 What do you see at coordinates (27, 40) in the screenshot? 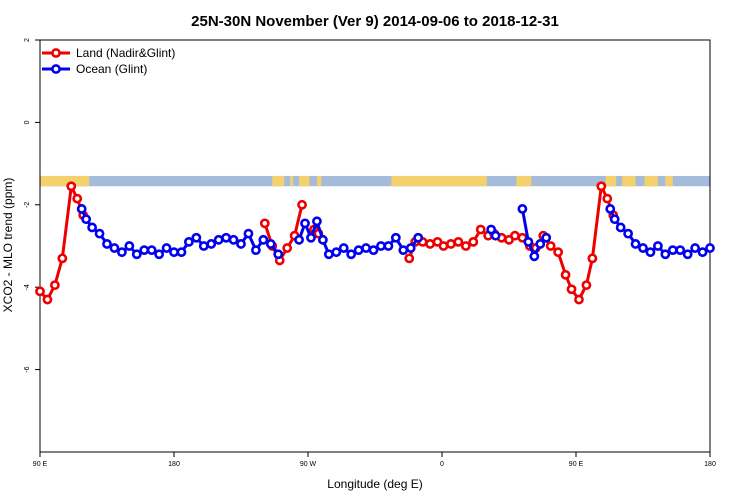
I see `y-tick-label-0: 2` at bounding box center [27, 40].